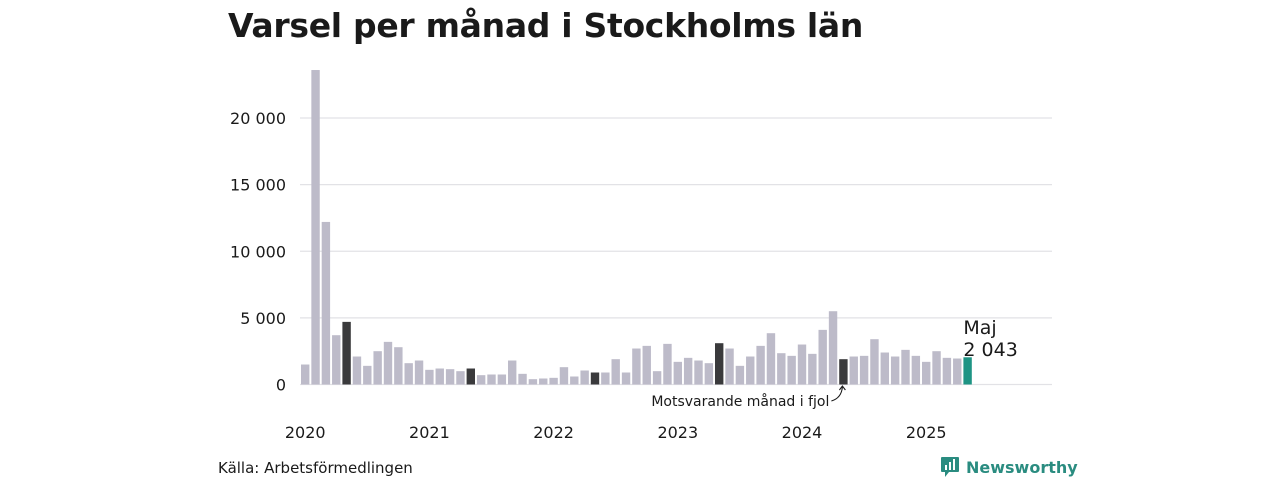 The width and height of the screenshot is (1280, 480). I want to click on latest-month-label: Maj, so click(979, 328).